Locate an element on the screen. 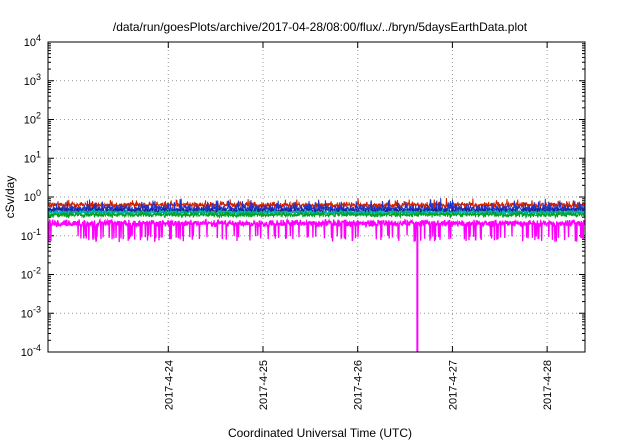 Image resolution: width=640 pixels, height=448 pixels. flux-cyan is located at coordinates (316, 212).